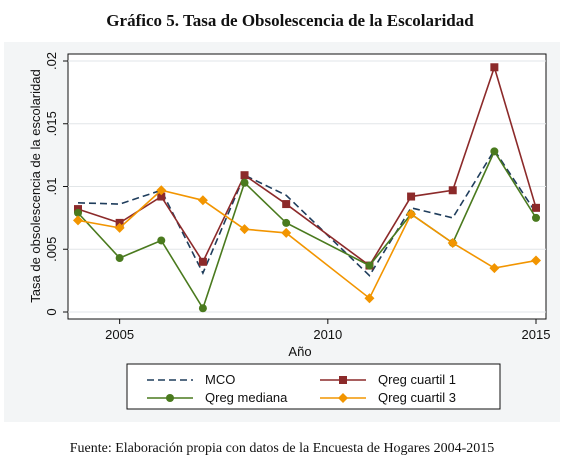  I want to click on y-tick-label: 0, so click(51, 311).